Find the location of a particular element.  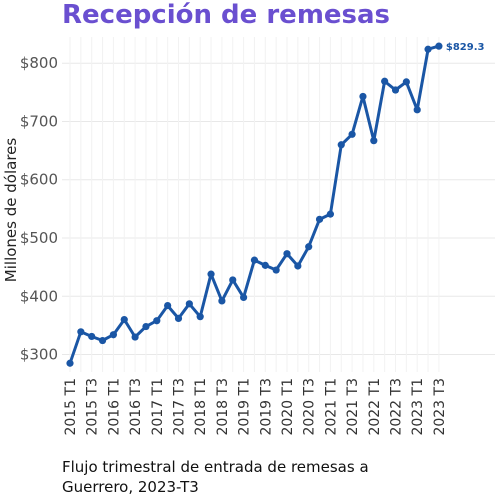

x-tick-label: 2018 T1 is located at coordinates (201, 407).